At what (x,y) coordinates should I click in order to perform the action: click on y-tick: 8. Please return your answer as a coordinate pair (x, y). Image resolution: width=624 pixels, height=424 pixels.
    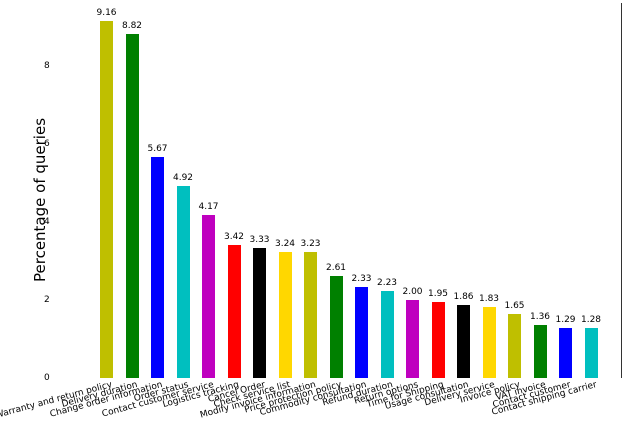
    Looking at the image, I should click on (47, 66).